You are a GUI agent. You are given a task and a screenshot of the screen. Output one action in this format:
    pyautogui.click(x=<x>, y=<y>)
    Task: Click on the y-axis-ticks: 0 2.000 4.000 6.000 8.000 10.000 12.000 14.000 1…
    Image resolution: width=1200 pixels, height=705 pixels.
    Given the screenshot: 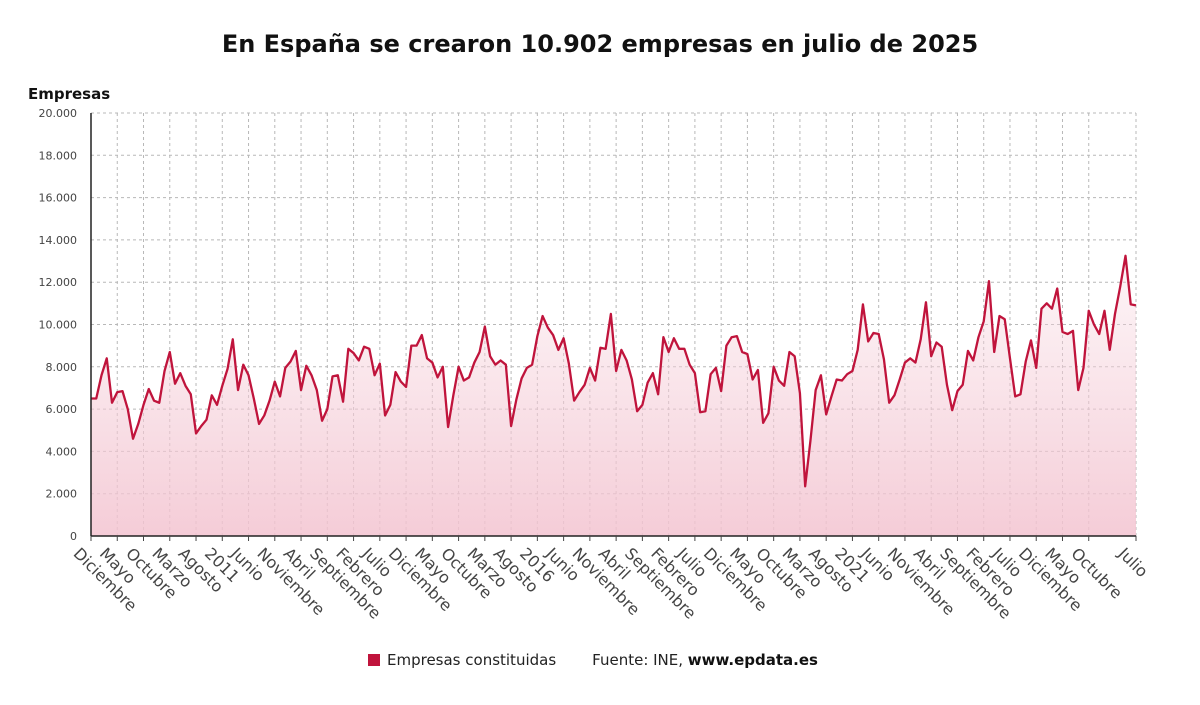 What is the action you would take?
    pyautogui.click(x=58, y=325)
    